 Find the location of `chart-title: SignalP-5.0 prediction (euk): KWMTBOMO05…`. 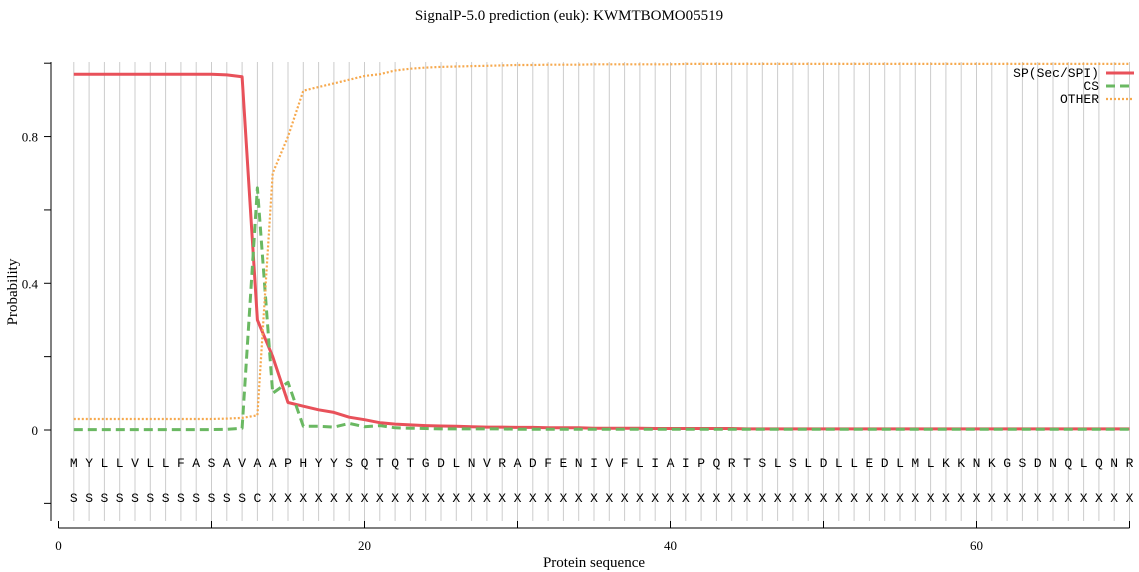

chart-title: SignalP-5.0 prediction (euk): KWMTBOMO05… is located at coordinates (569, 16).